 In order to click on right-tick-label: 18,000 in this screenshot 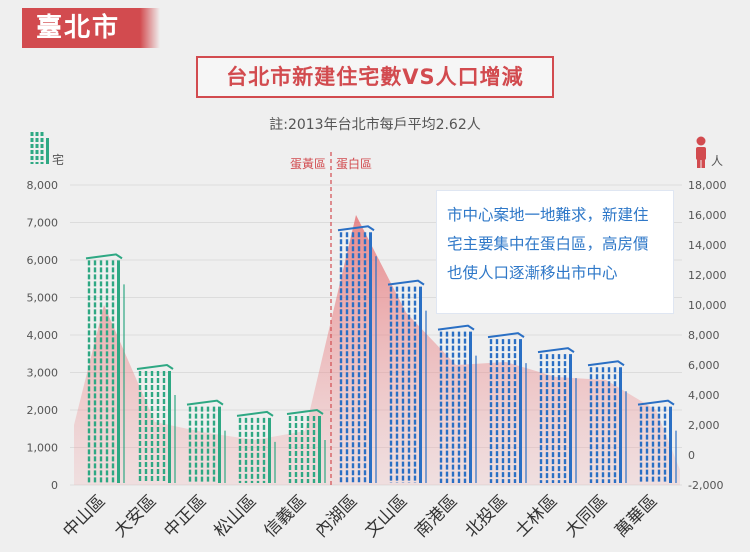, I will do `click(707, 185)`.